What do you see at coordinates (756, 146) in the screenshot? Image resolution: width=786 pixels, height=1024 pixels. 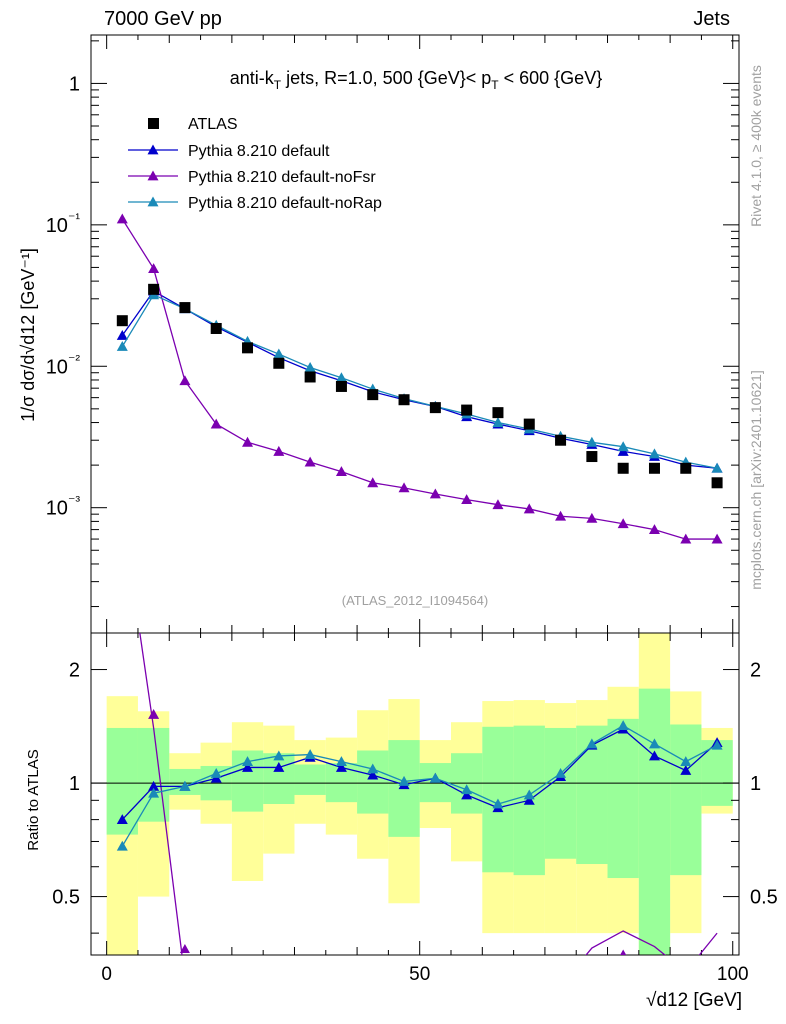 I see `rivet-label: Rivet 4.1.0, ≥ 400k events` at bounding box center [756, 146].